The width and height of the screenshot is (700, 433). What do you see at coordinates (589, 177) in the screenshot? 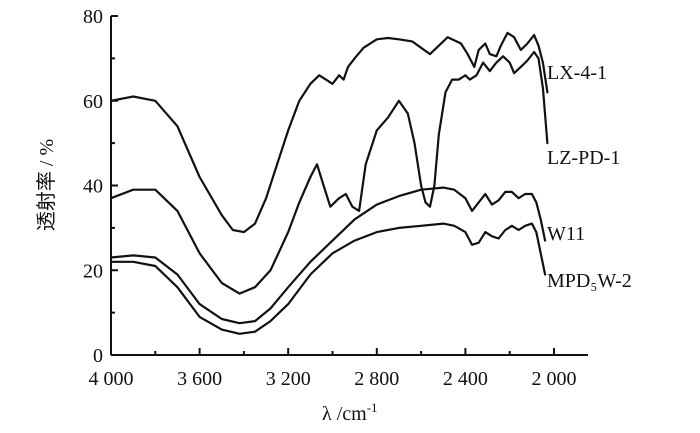
I see `series-labels: LX-4-1 LZ-PD-1 W11 MPD₅W-2` at bounding box center [589, 177].